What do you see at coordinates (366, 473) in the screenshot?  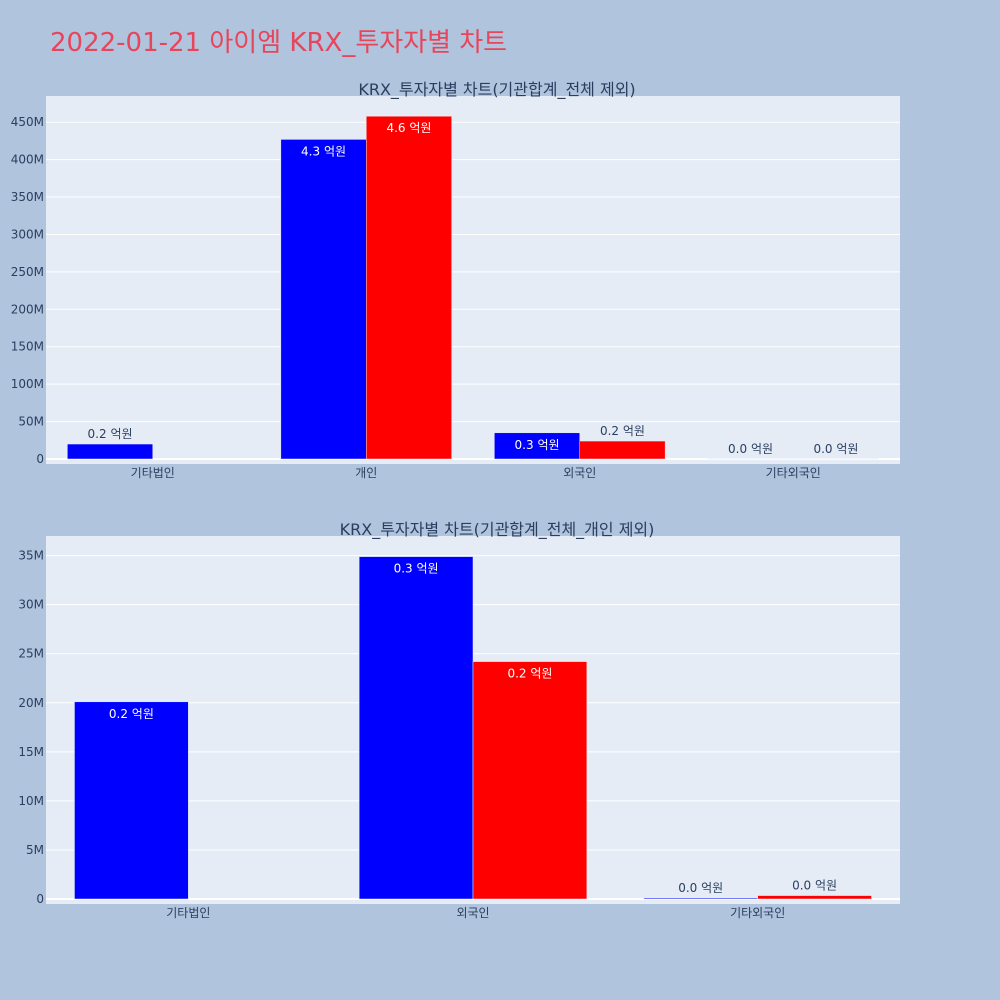 I see `x-tick-label: 개인` at bounding box center [366, 473].